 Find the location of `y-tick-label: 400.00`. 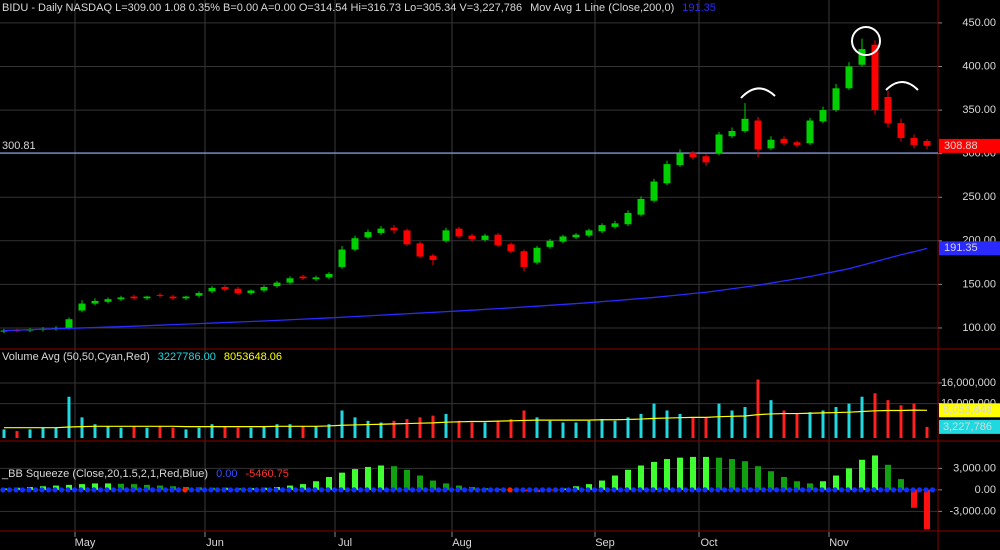

y-tick-label: 400.00 is located at coordinates (979, 66).